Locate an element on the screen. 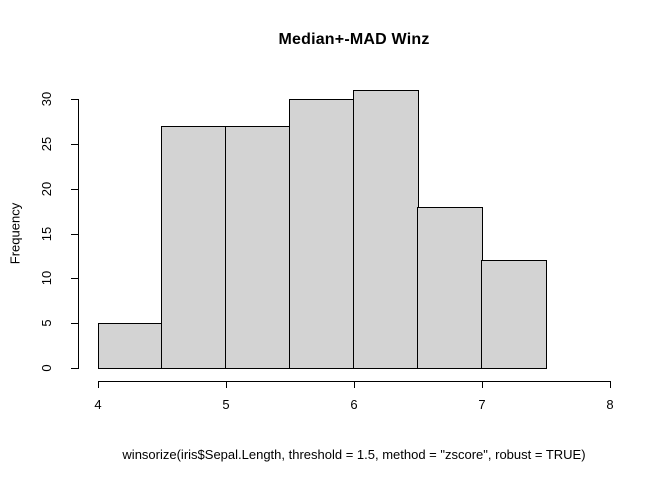  y-tick-label: 0 is located at coordinates (46, 368).